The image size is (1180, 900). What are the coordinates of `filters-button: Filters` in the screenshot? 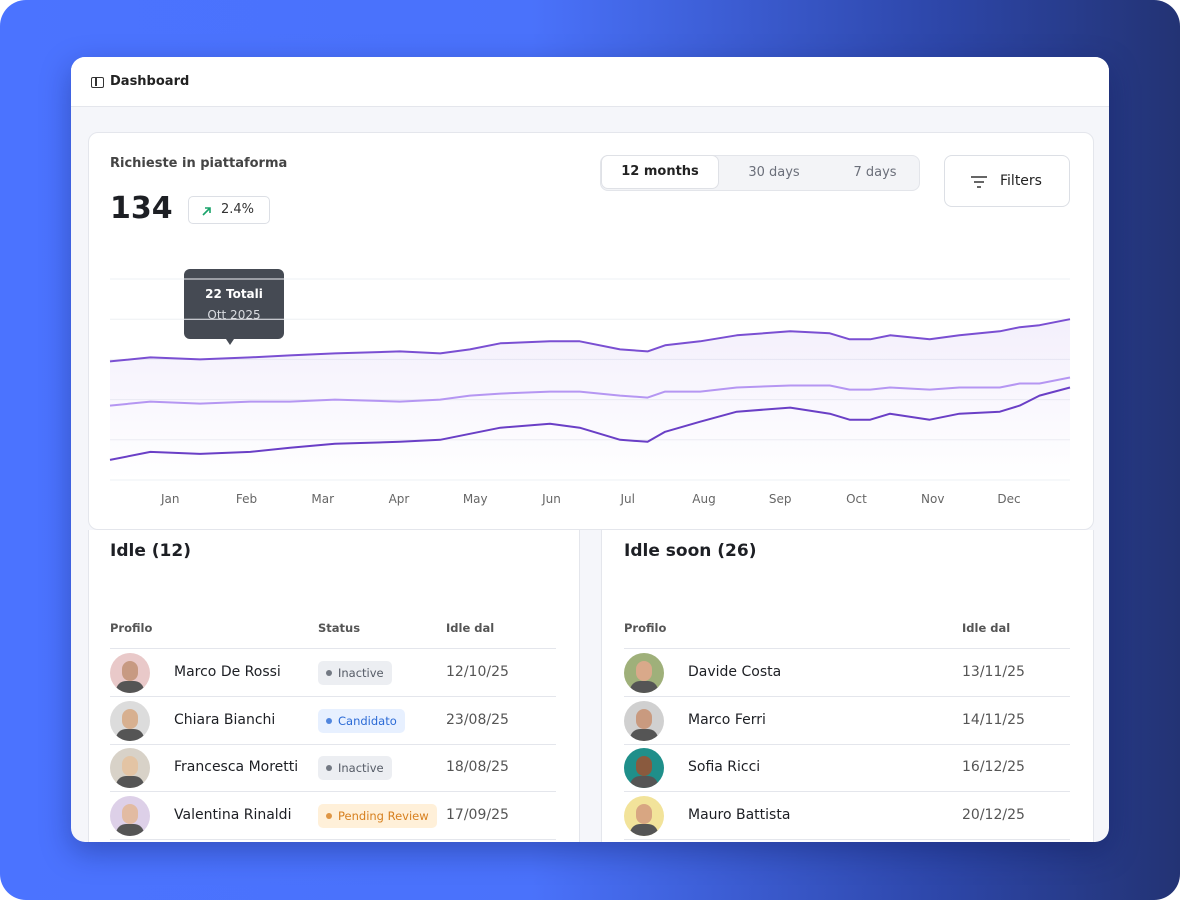 It's located at (1007, 181).